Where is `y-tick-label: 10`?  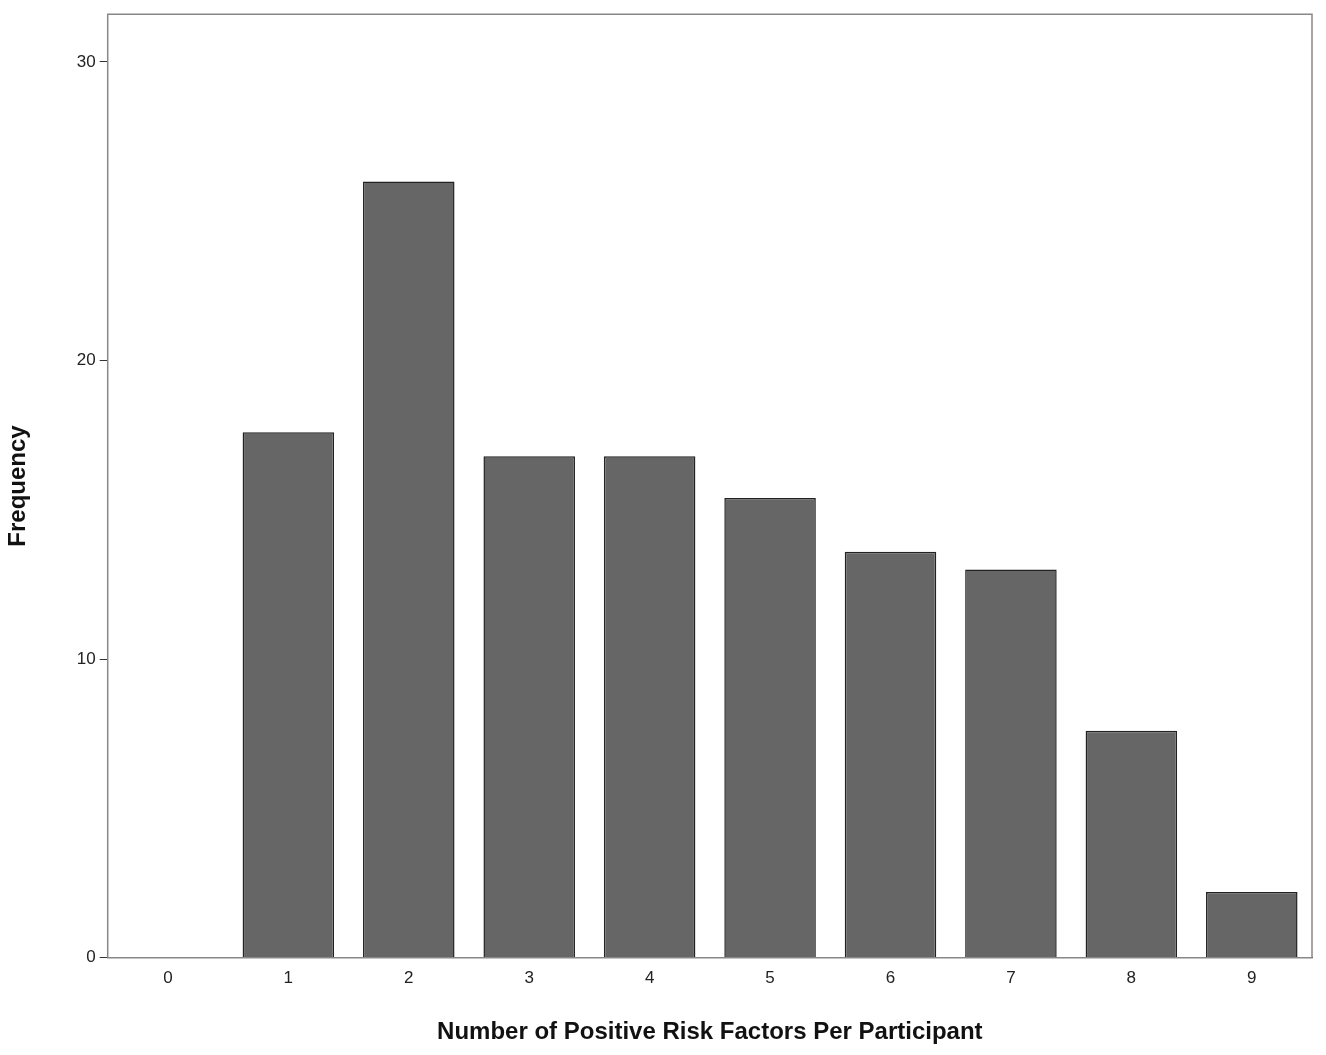
y-tick-label: 10 is located at coordinates (86, 658).